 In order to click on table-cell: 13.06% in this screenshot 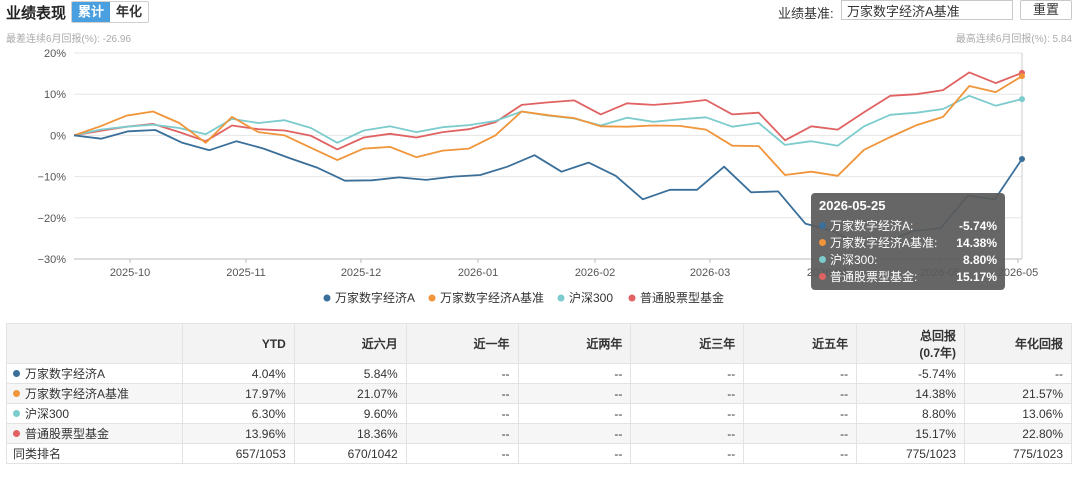, I will do `click(1018, 413)`.